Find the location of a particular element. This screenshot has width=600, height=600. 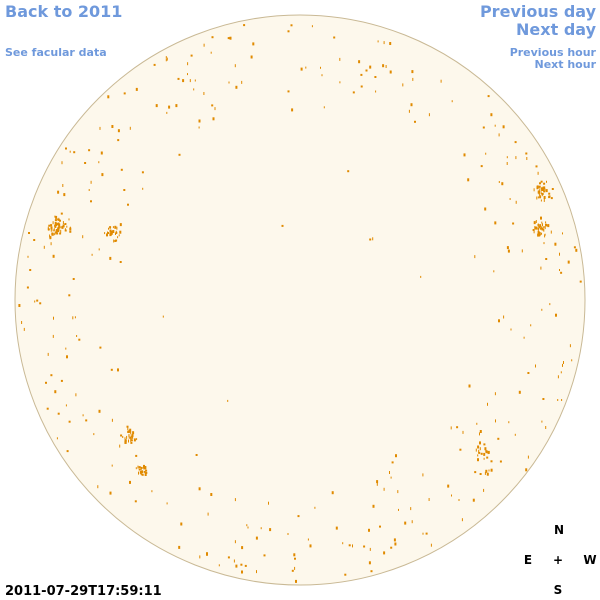

next-day-link: Next day is located at coordinates (556, 29).